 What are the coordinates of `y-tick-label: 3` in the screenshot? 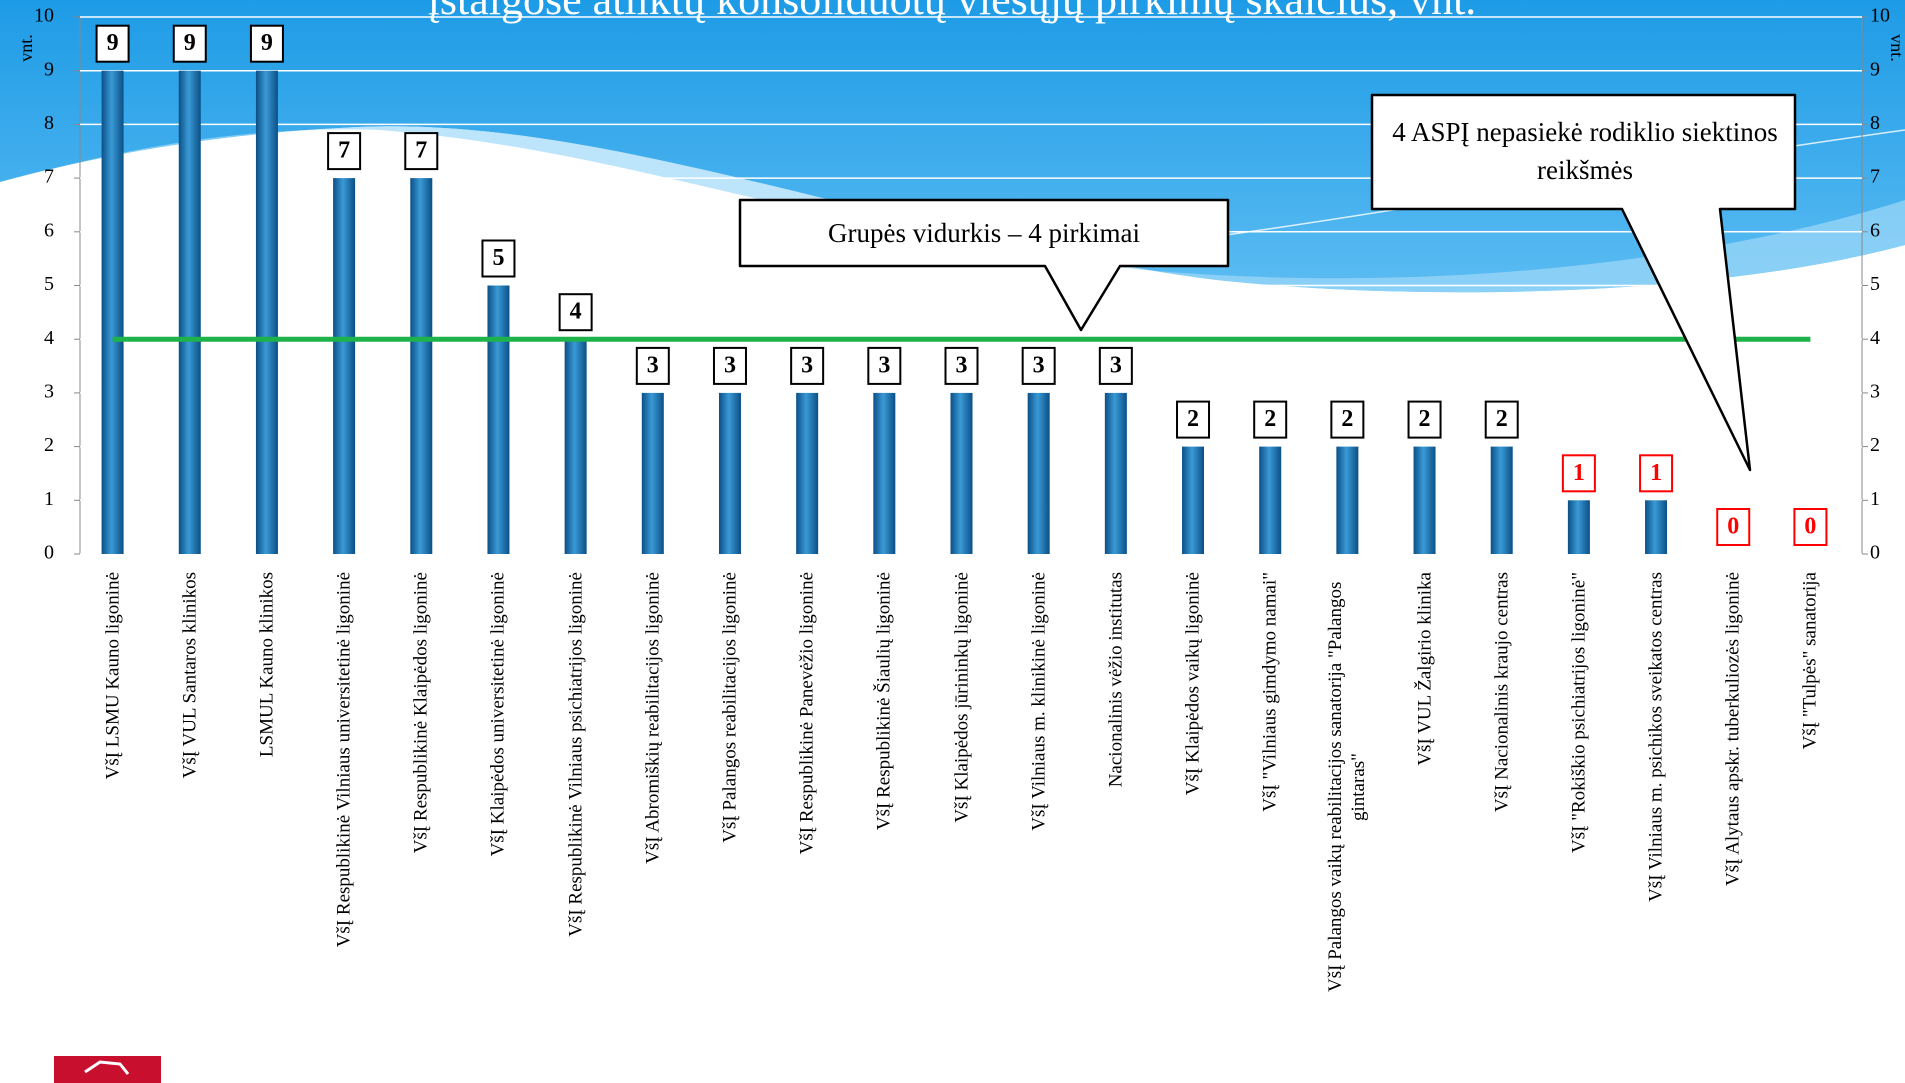 It's located at (49, 391).